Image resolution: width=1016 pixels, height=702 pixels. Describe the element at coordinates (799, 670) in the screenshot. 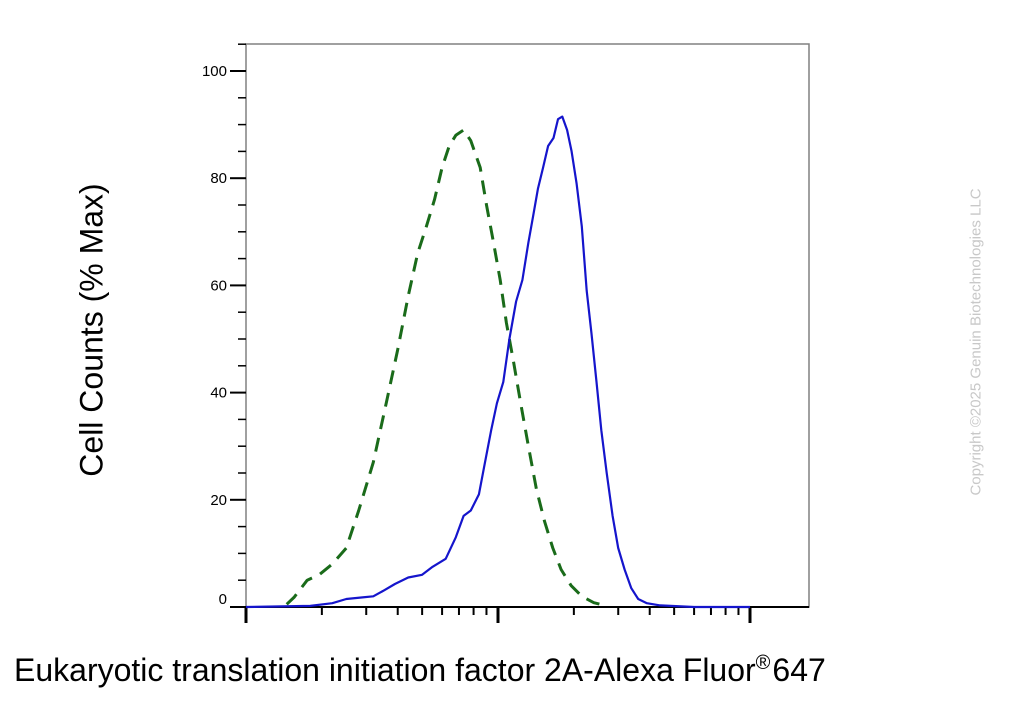

I see `x-axis-label-suffix: 647` at that location.